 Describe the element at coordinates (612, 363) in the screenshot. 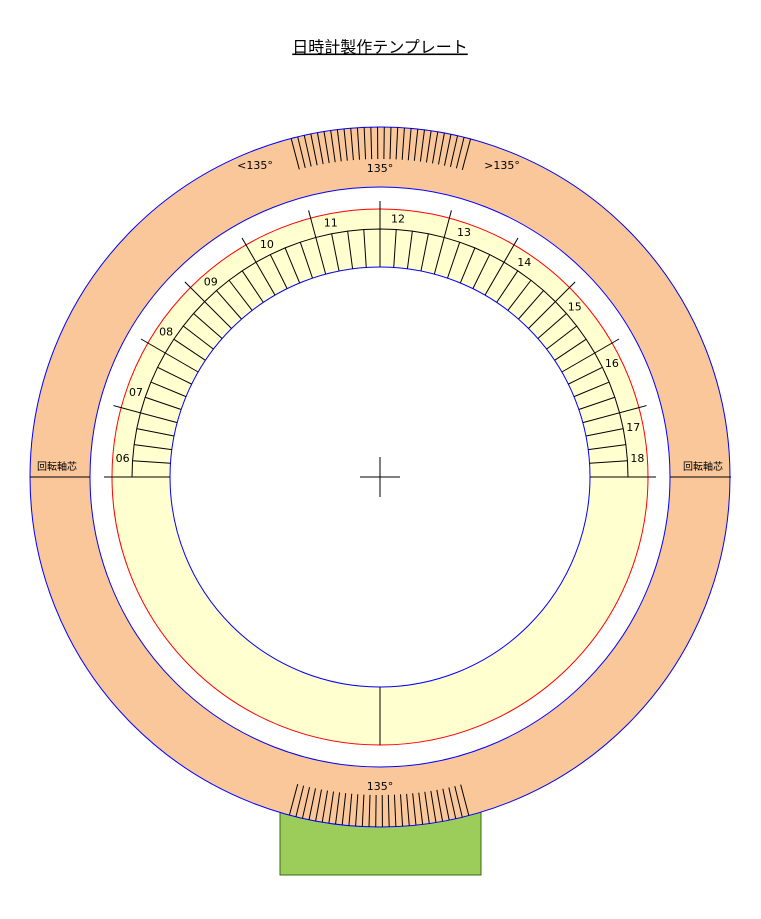

I see `hour-label: 16` at that location.